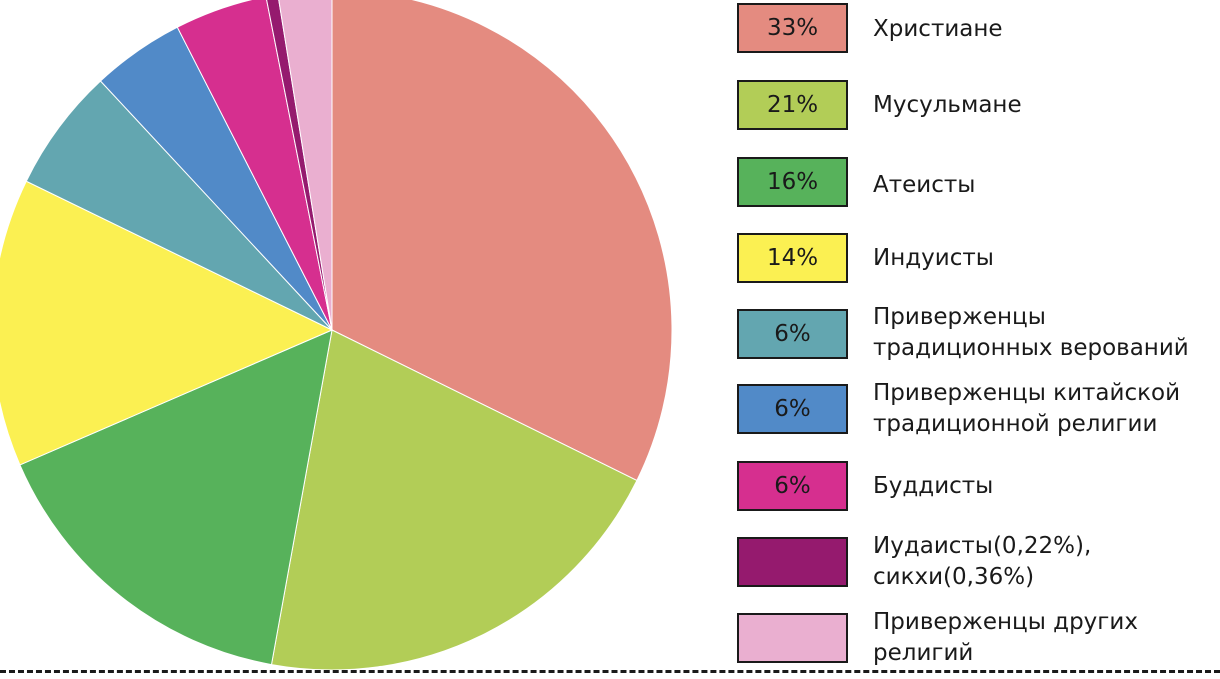  I want to click on legend-label: Мусульмане, so click(947, 105).